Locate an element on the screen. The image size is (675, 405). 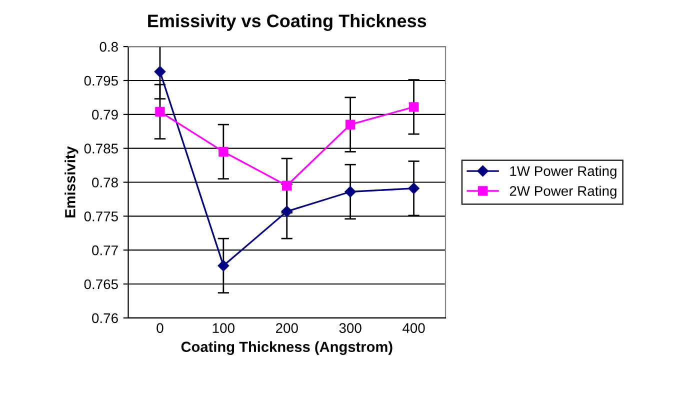
y-tick-label: 0.76 is located at coordinates (105, 318).